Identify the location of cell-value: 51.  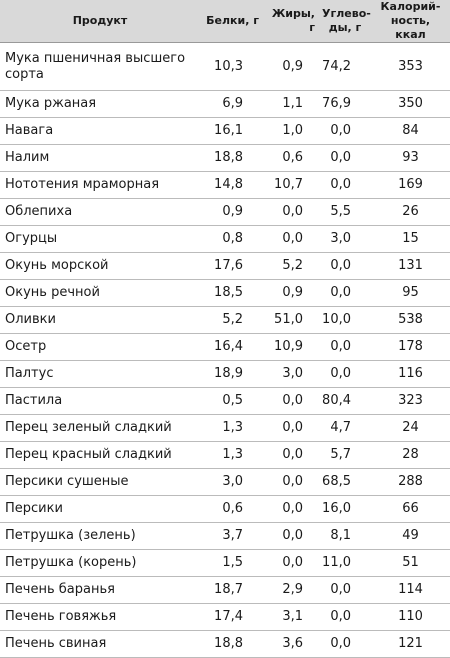
(410, 563).